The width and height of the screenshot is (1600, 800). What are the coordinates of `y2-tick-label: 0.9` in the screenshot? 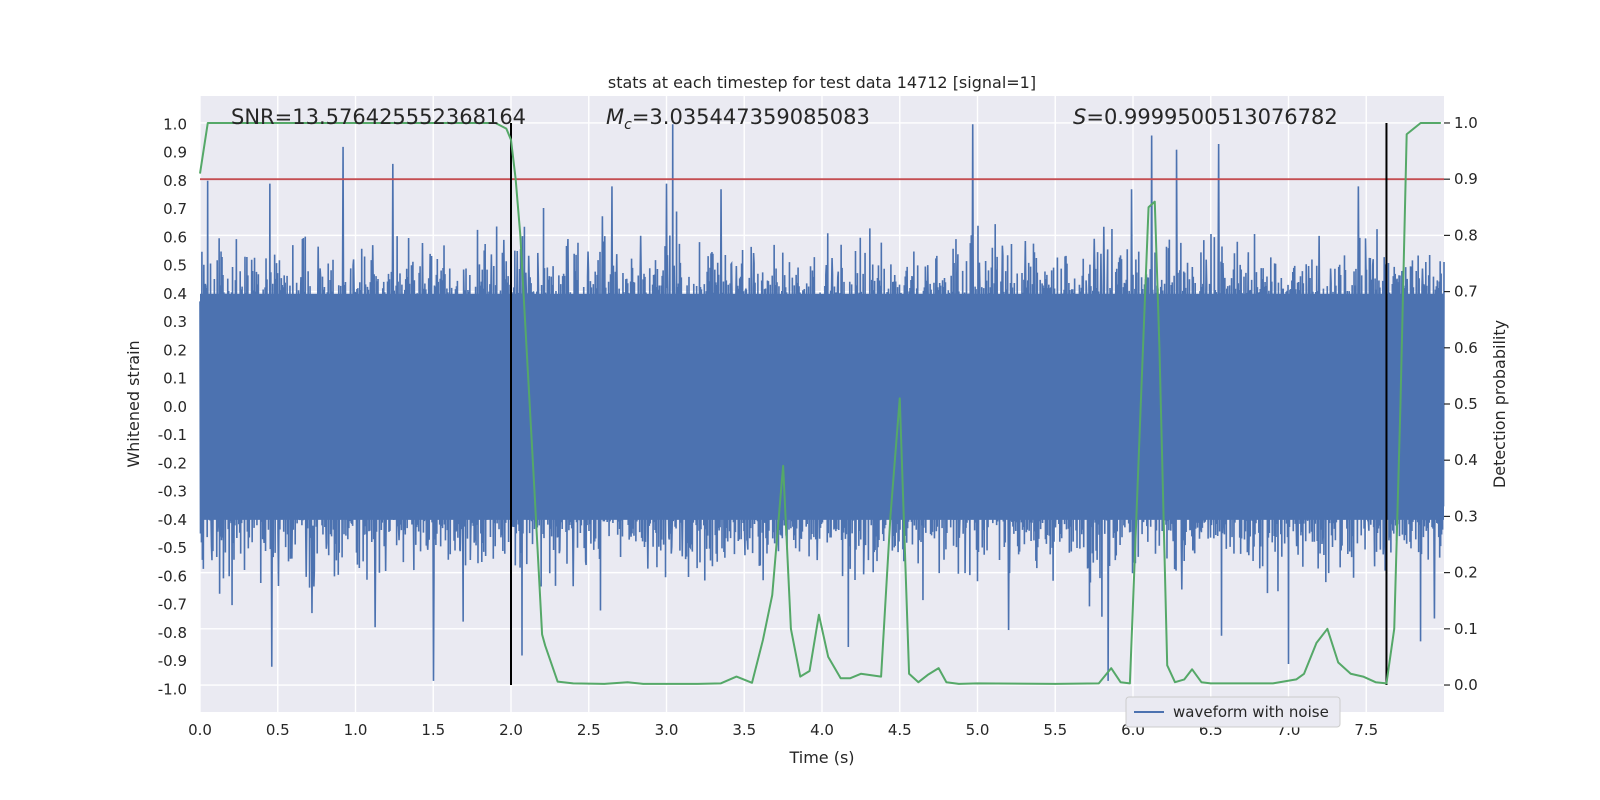 It's located at (1466, 179).